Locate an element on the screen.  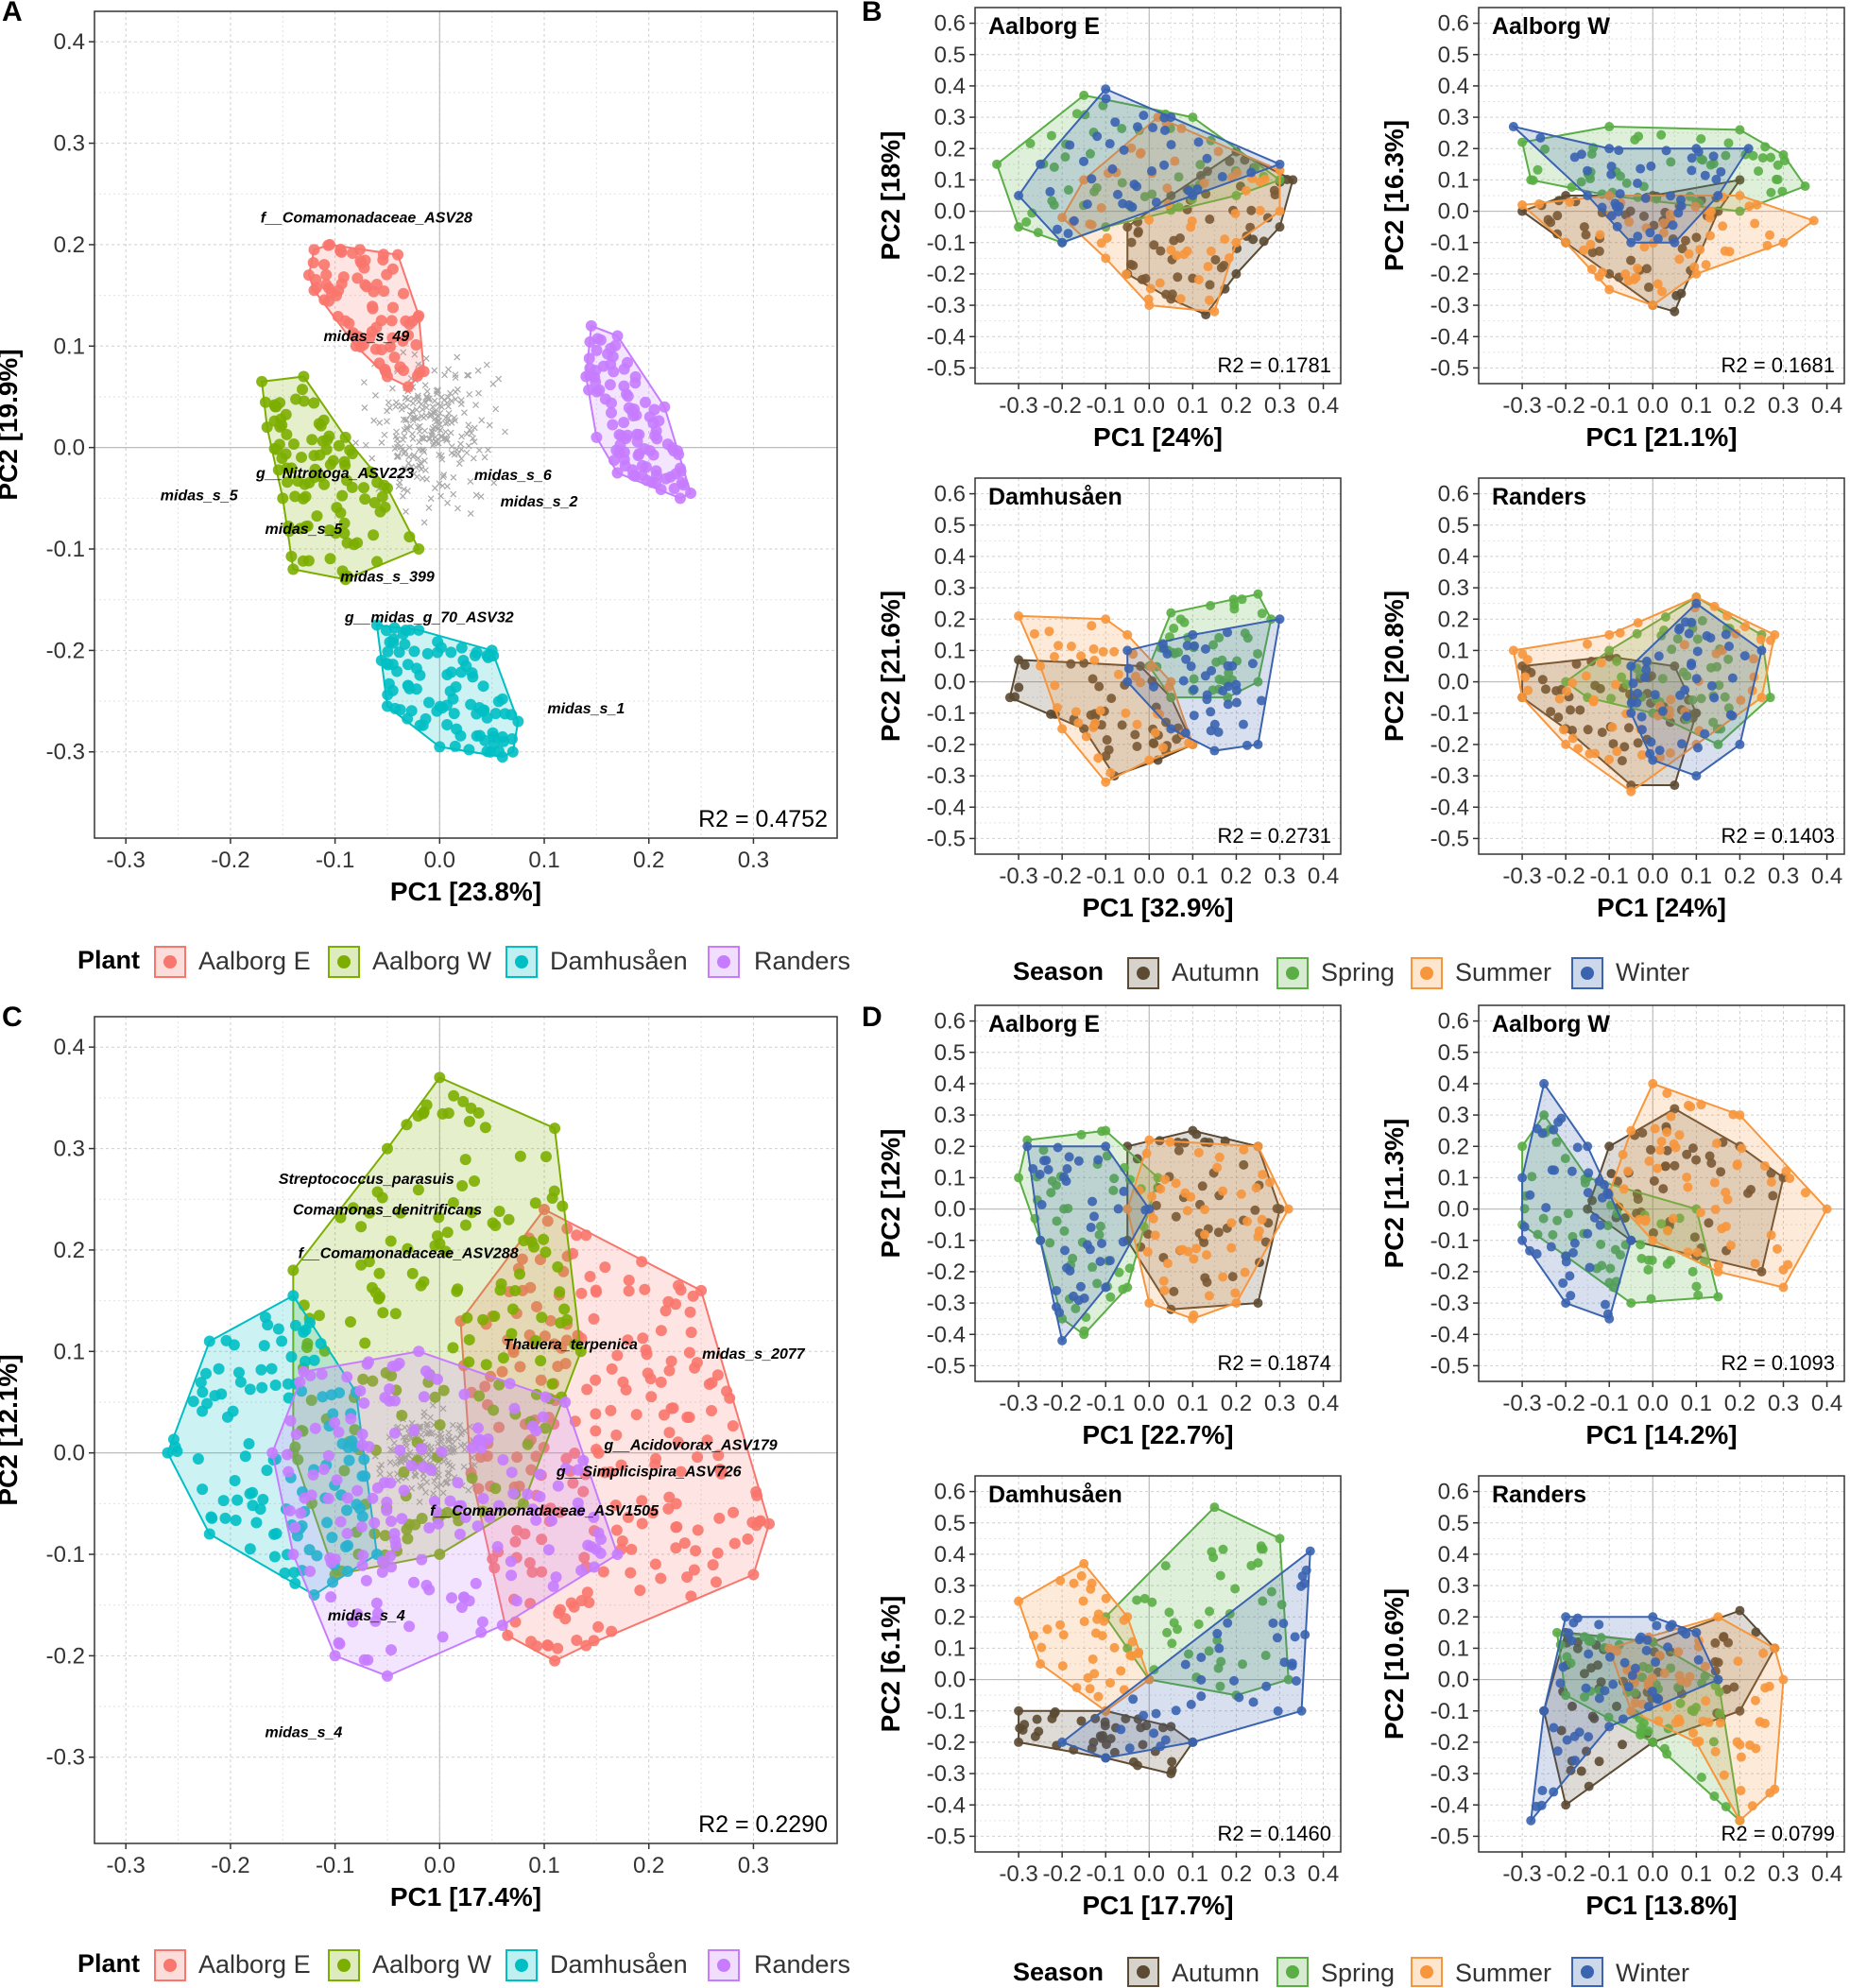
legend-item-aalborg-e-bottom: Aalborg E is located at coordinates (233, 1965).